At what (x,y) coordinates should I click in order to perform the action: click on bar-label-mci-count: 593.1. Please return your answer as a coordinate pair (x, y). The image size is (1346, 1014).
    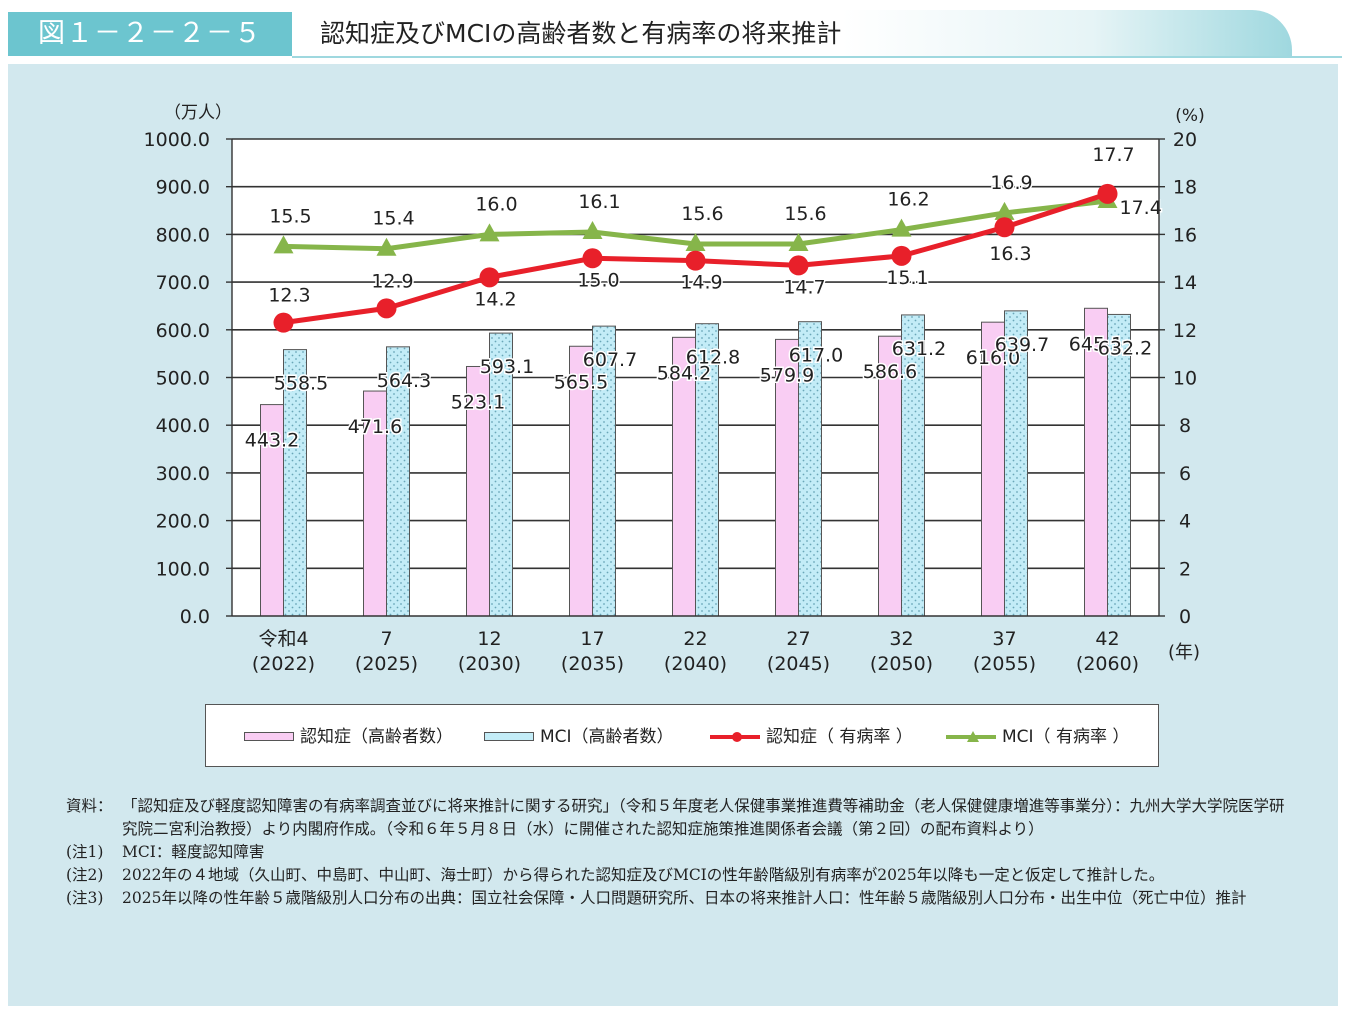
    Looking at the image, I should click on (507, 367).